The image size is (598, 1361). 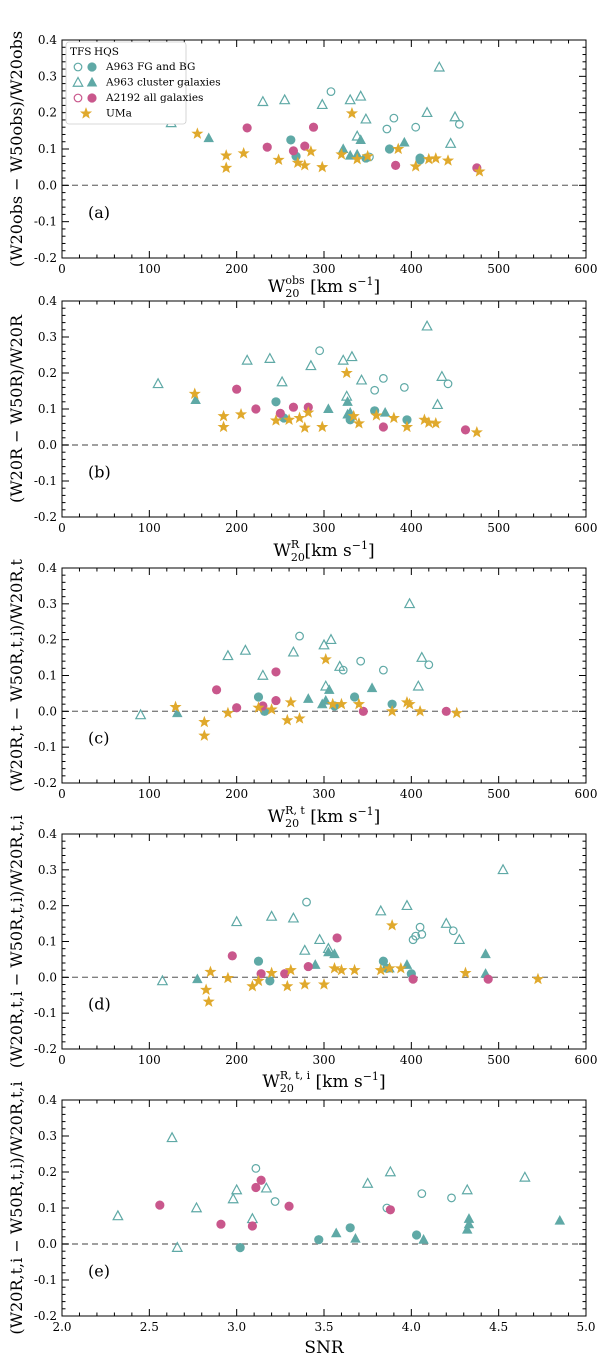 I want to click on x-tick-label: 3.5, so click(x=323, y=1327).